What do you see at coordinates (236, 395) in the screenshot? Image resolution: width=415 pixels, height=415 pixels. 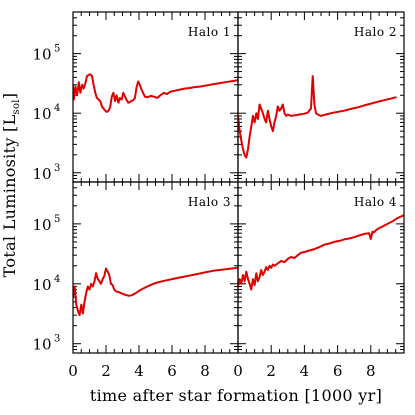 I see `x-axis-label: time after star formation [1000 yr]` at bounding box center [236, 395].